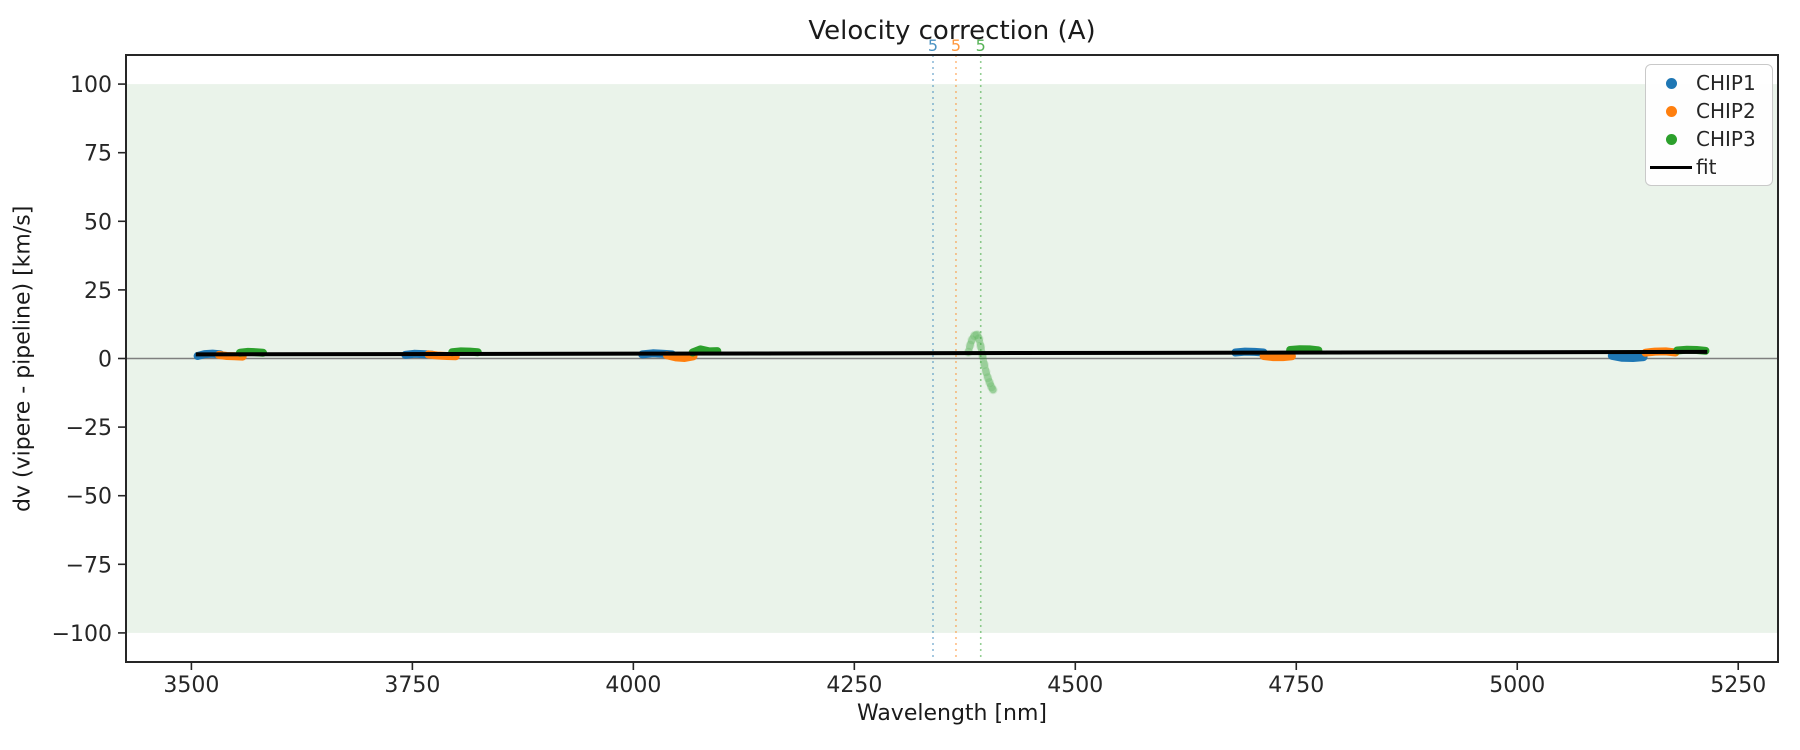 Image resolution: width=1800 pixels, height=750 pixels. I want to click on y-tick-label: 0, so click(105, 360).